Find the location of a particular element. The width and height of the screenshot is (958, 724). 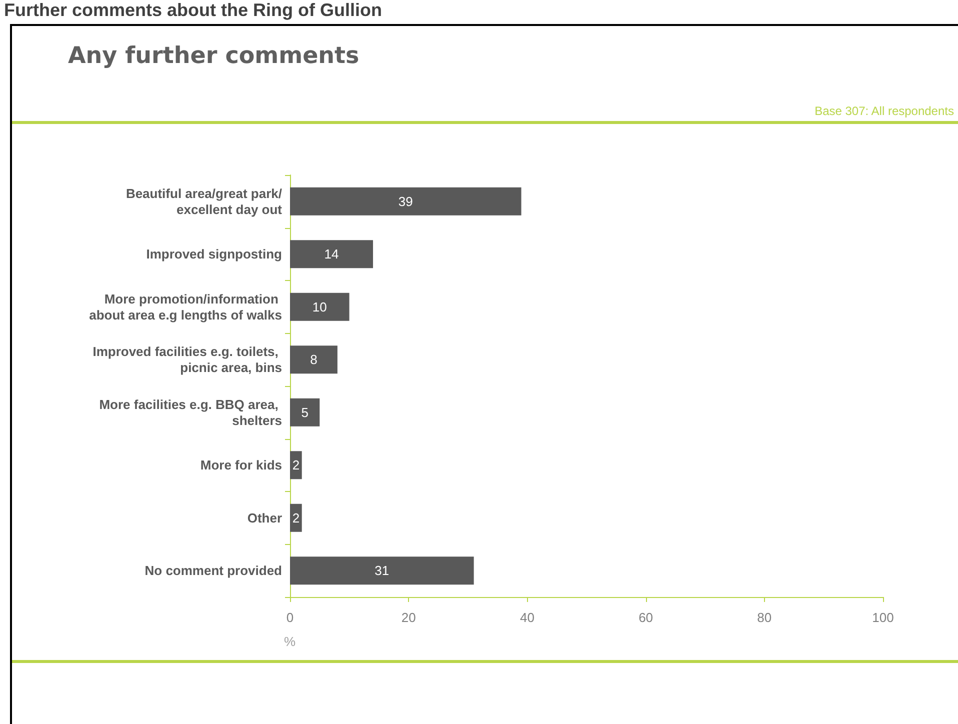

x-tick-label: 20 is located at coordinates (408, 617).